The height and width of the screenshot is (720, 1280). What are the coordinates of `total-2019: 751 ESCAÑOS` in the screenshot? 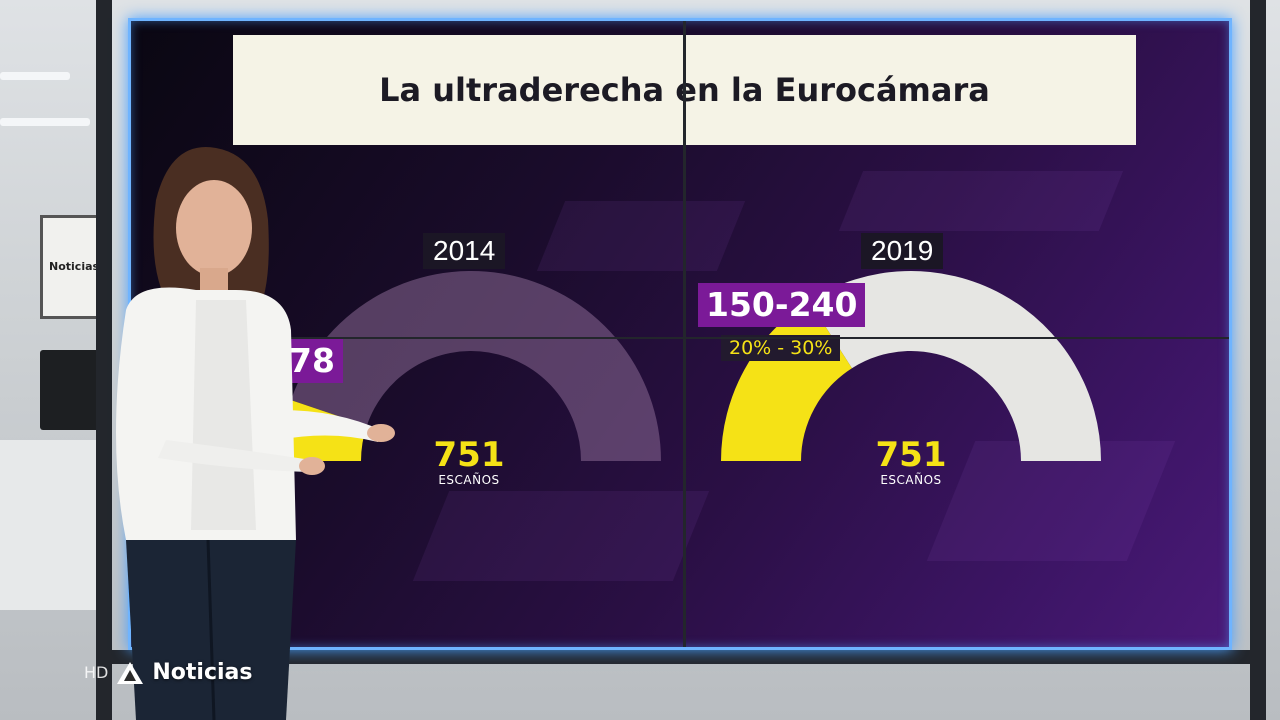 It's located at (911, 462).